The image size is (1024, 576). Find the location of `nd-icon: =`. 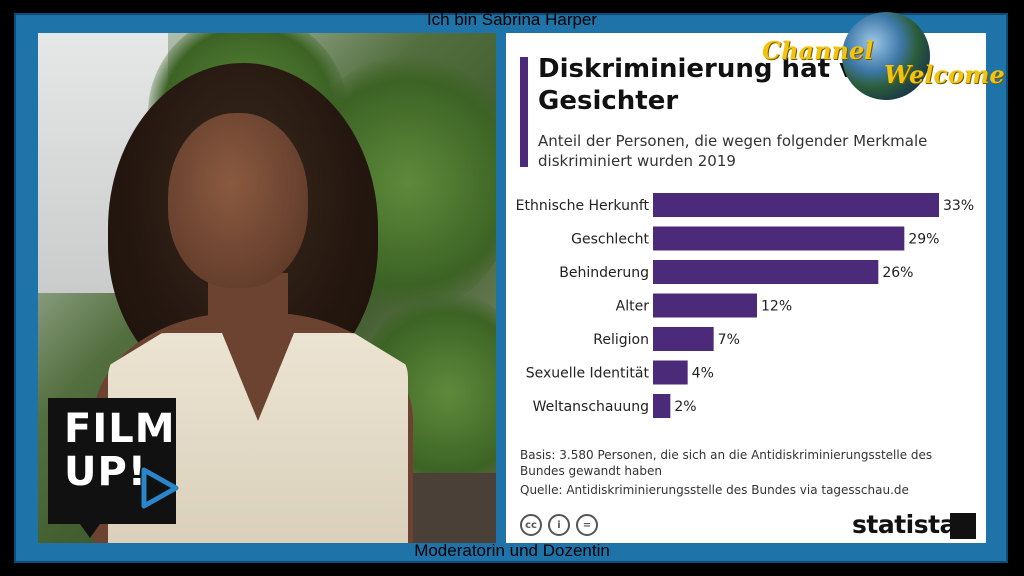

nd-icon: = is located at coordinates (587, 525).